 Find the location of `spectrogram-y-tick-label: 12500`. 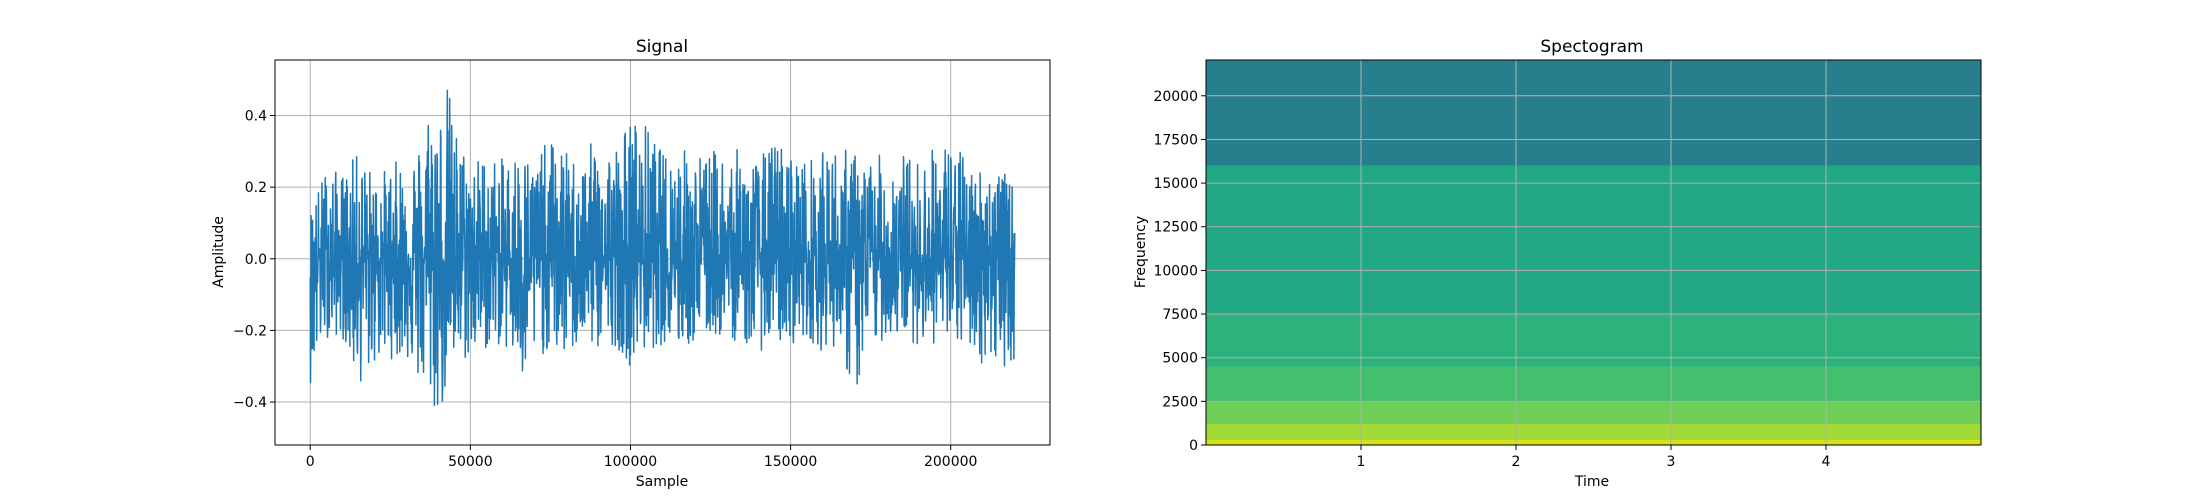

spectrogram-y-tick-label: 12500 is located at coordinates (1175, 228).